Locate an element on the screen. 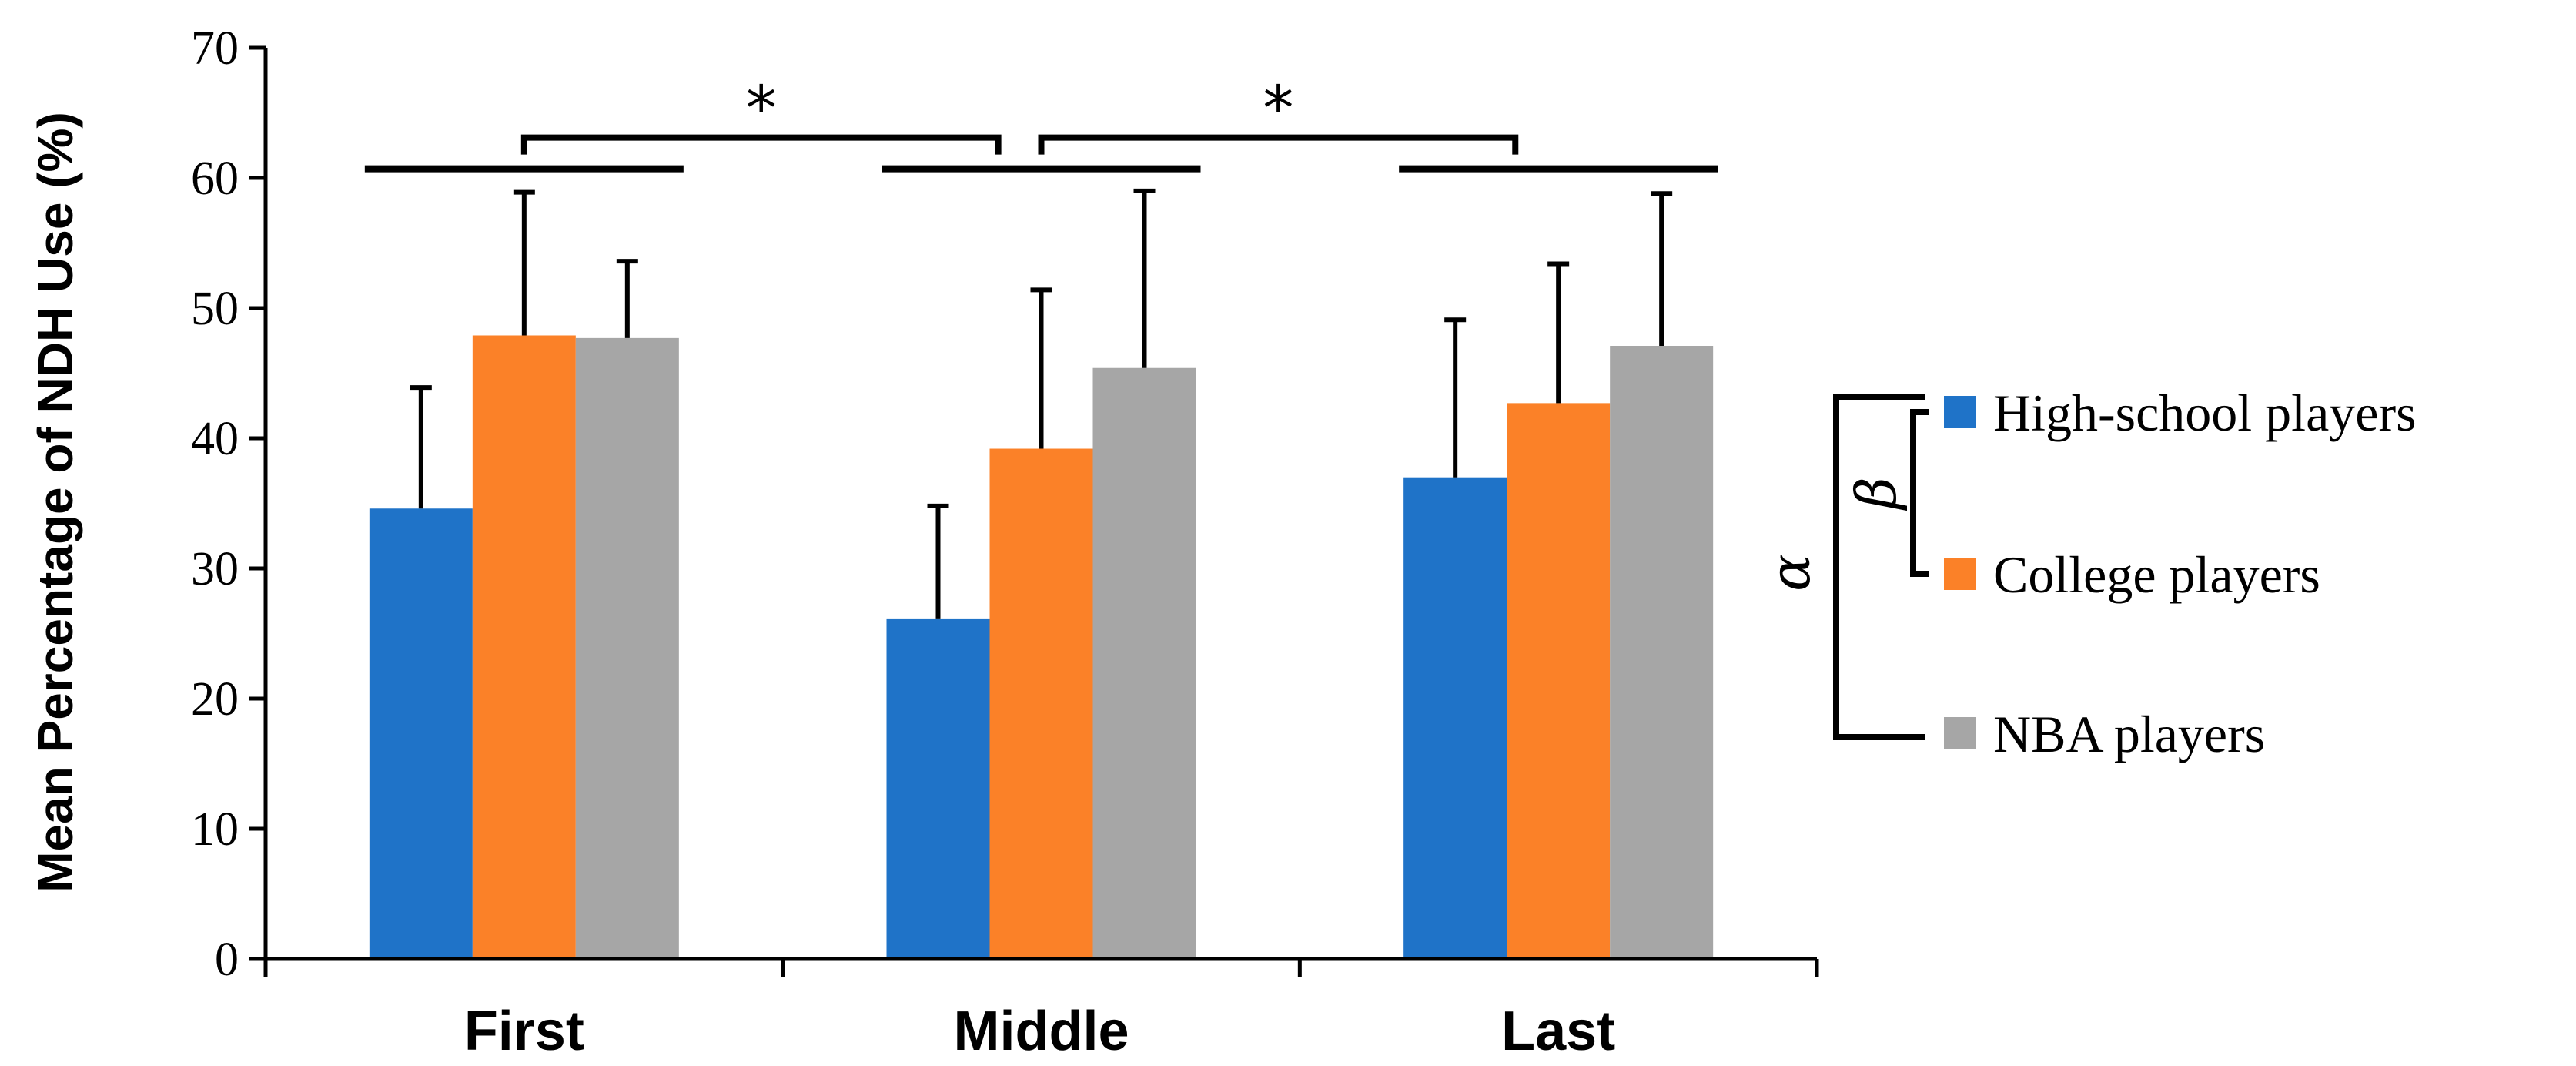 The image size is (2576, 1066). bar-high-school-players-first is located at coordinates (421, 733).